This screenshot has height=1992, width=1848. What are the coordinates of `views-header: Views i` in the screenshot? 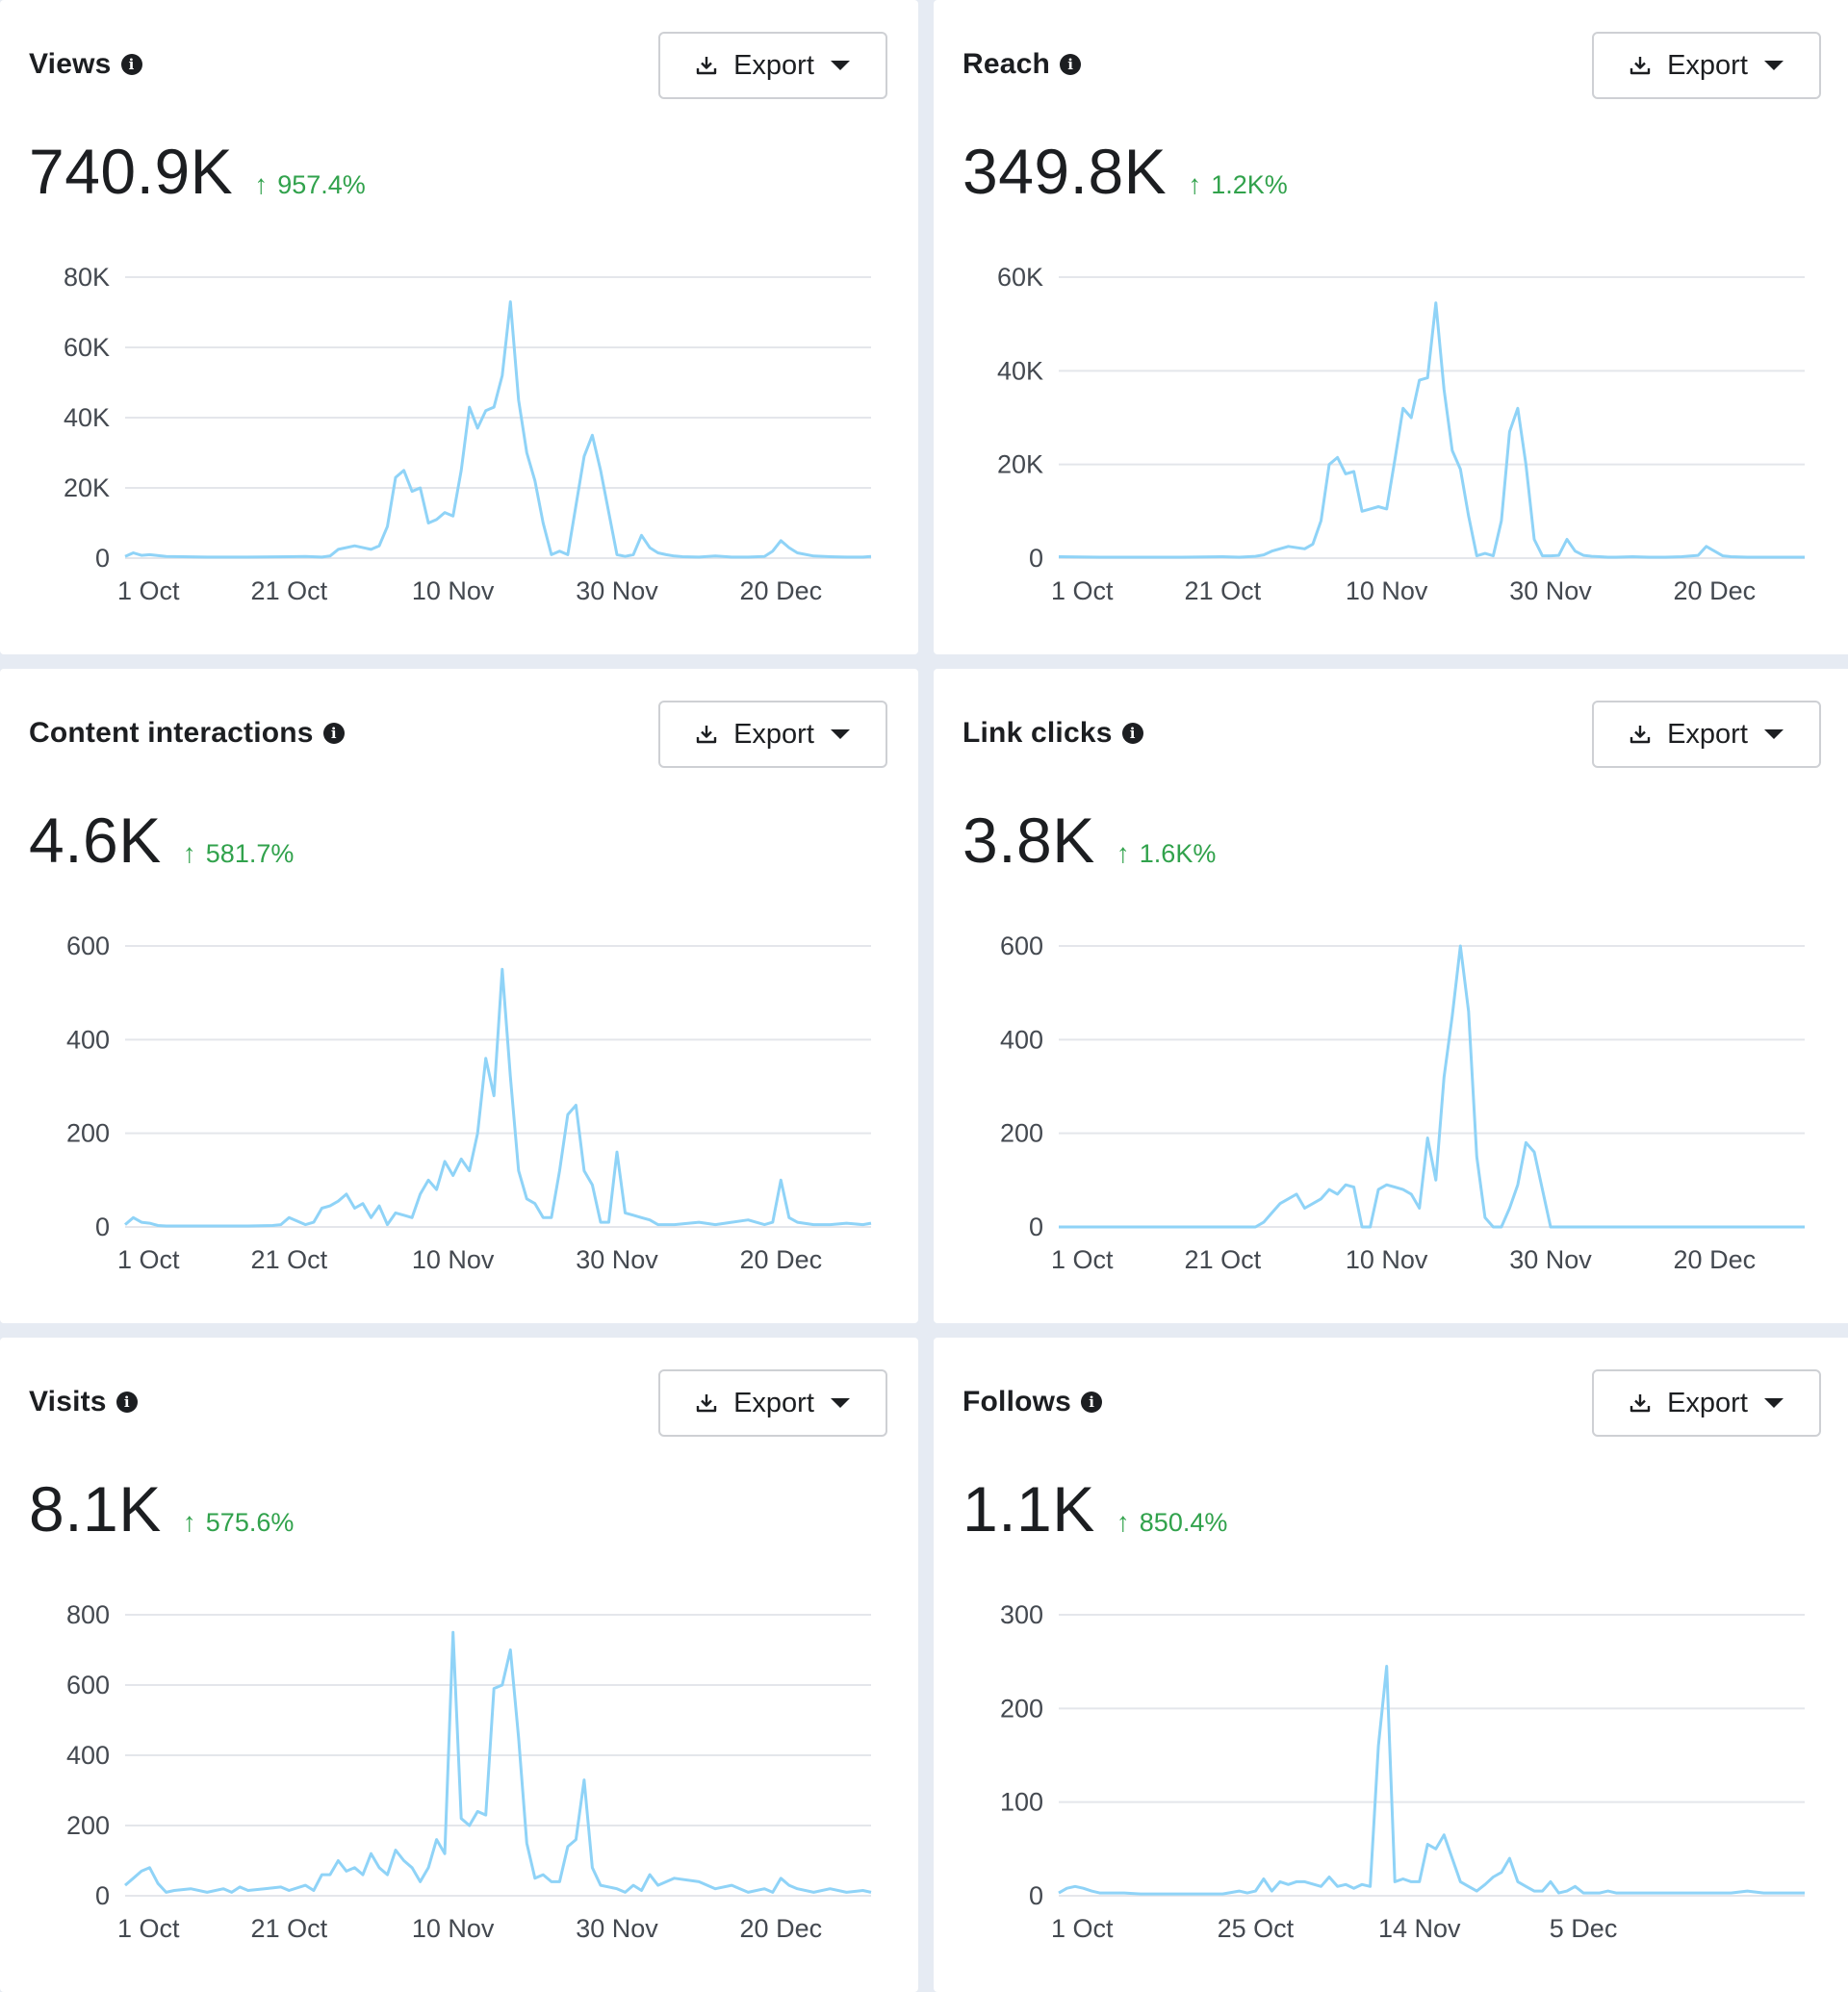 It's located at (85, 64).